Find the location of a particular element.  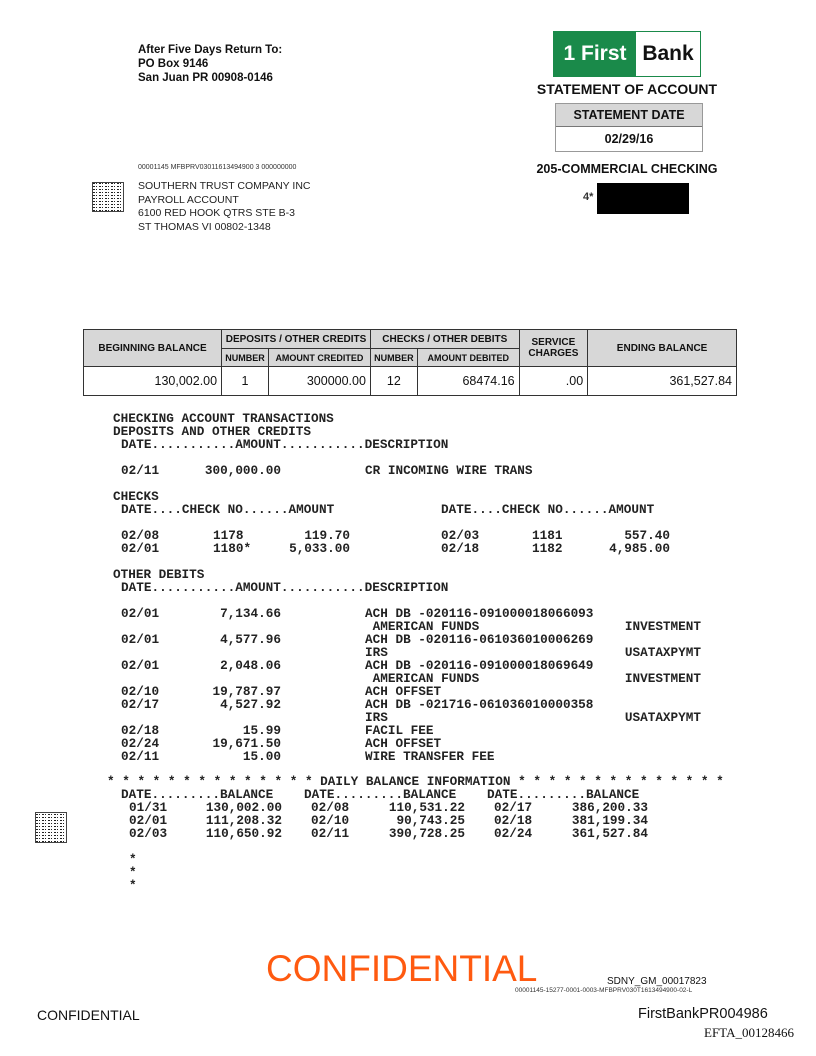

check-amount: 119.70 is located at coordinates (327, 535).